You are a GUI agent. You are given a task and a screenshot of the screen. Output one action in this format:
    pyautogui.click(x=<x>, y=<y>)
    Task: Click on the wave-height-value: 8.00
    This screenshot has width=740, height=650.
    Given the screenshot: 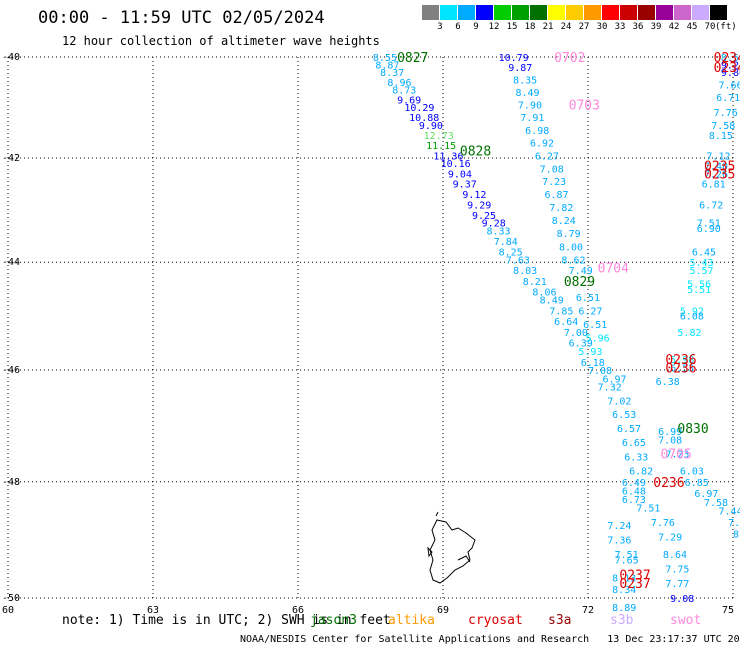 What is the action you would take?
    pyautogui.click(x=571, y=247)
    